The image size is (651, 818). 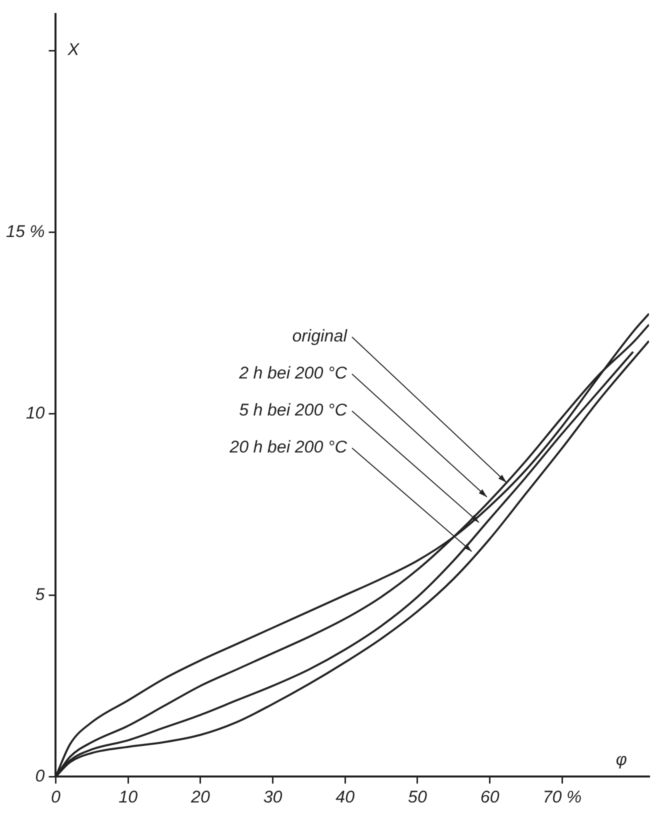 What do you see at coordinates (621, 759) in the screenshot?
I see `x-axis-title: φ` at bounding box center [621, 759].